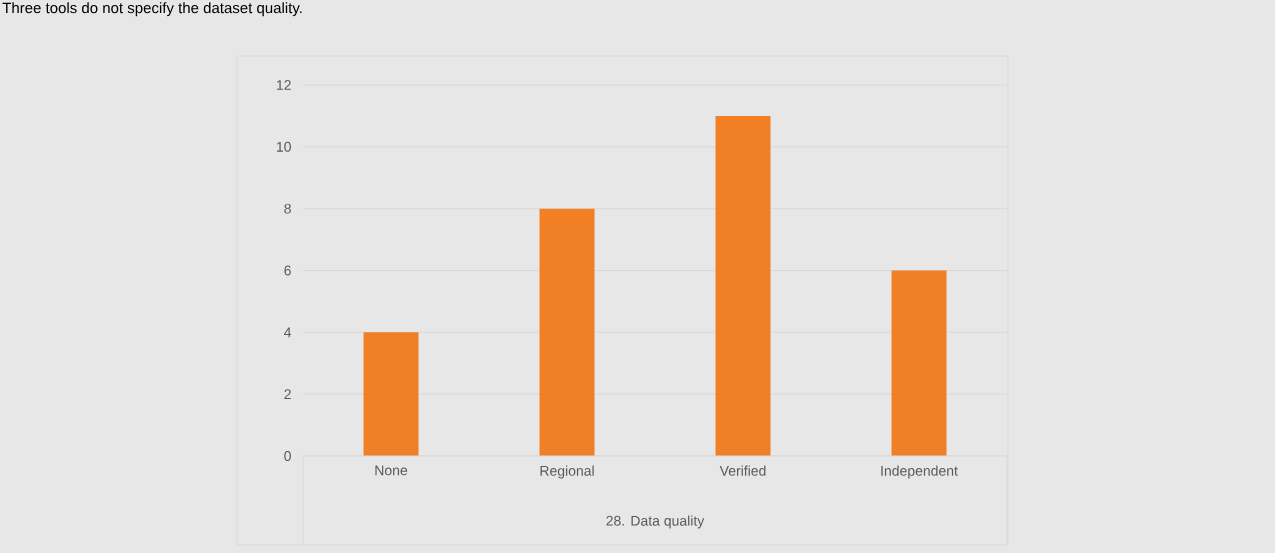 This screenshot has width=1275, height=553. Describe the element at coordinates (283, 146) in the screenshot. I see `y-tick-label: 10` at that location.